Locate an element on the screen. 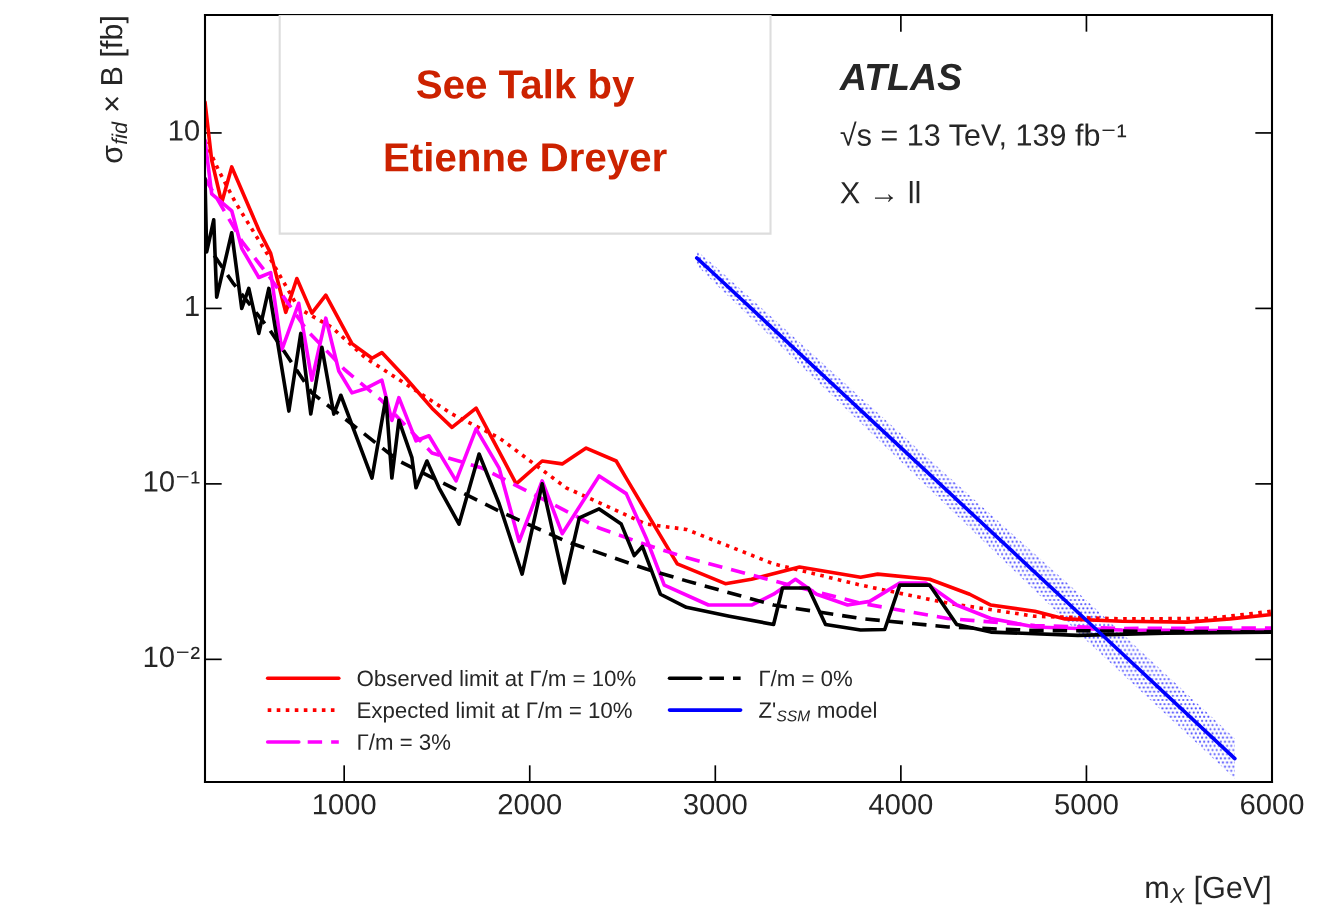 Image resolution: width=1317 pixels, height=913 pixels. legend-label: Γ/m = 0% is located at coordinates (806, 678).